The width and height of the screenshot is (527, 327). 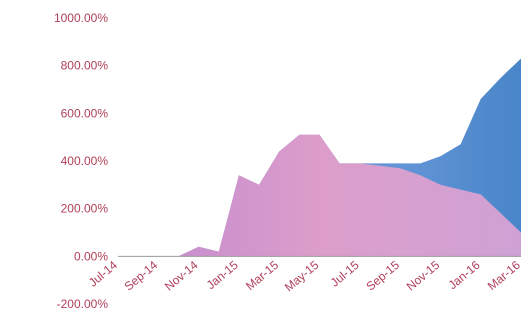 What do you see at coordinates (85, 66) in the screenshot?
I see `y-tick-label: 800.00%` at bounding box center [85, 66].